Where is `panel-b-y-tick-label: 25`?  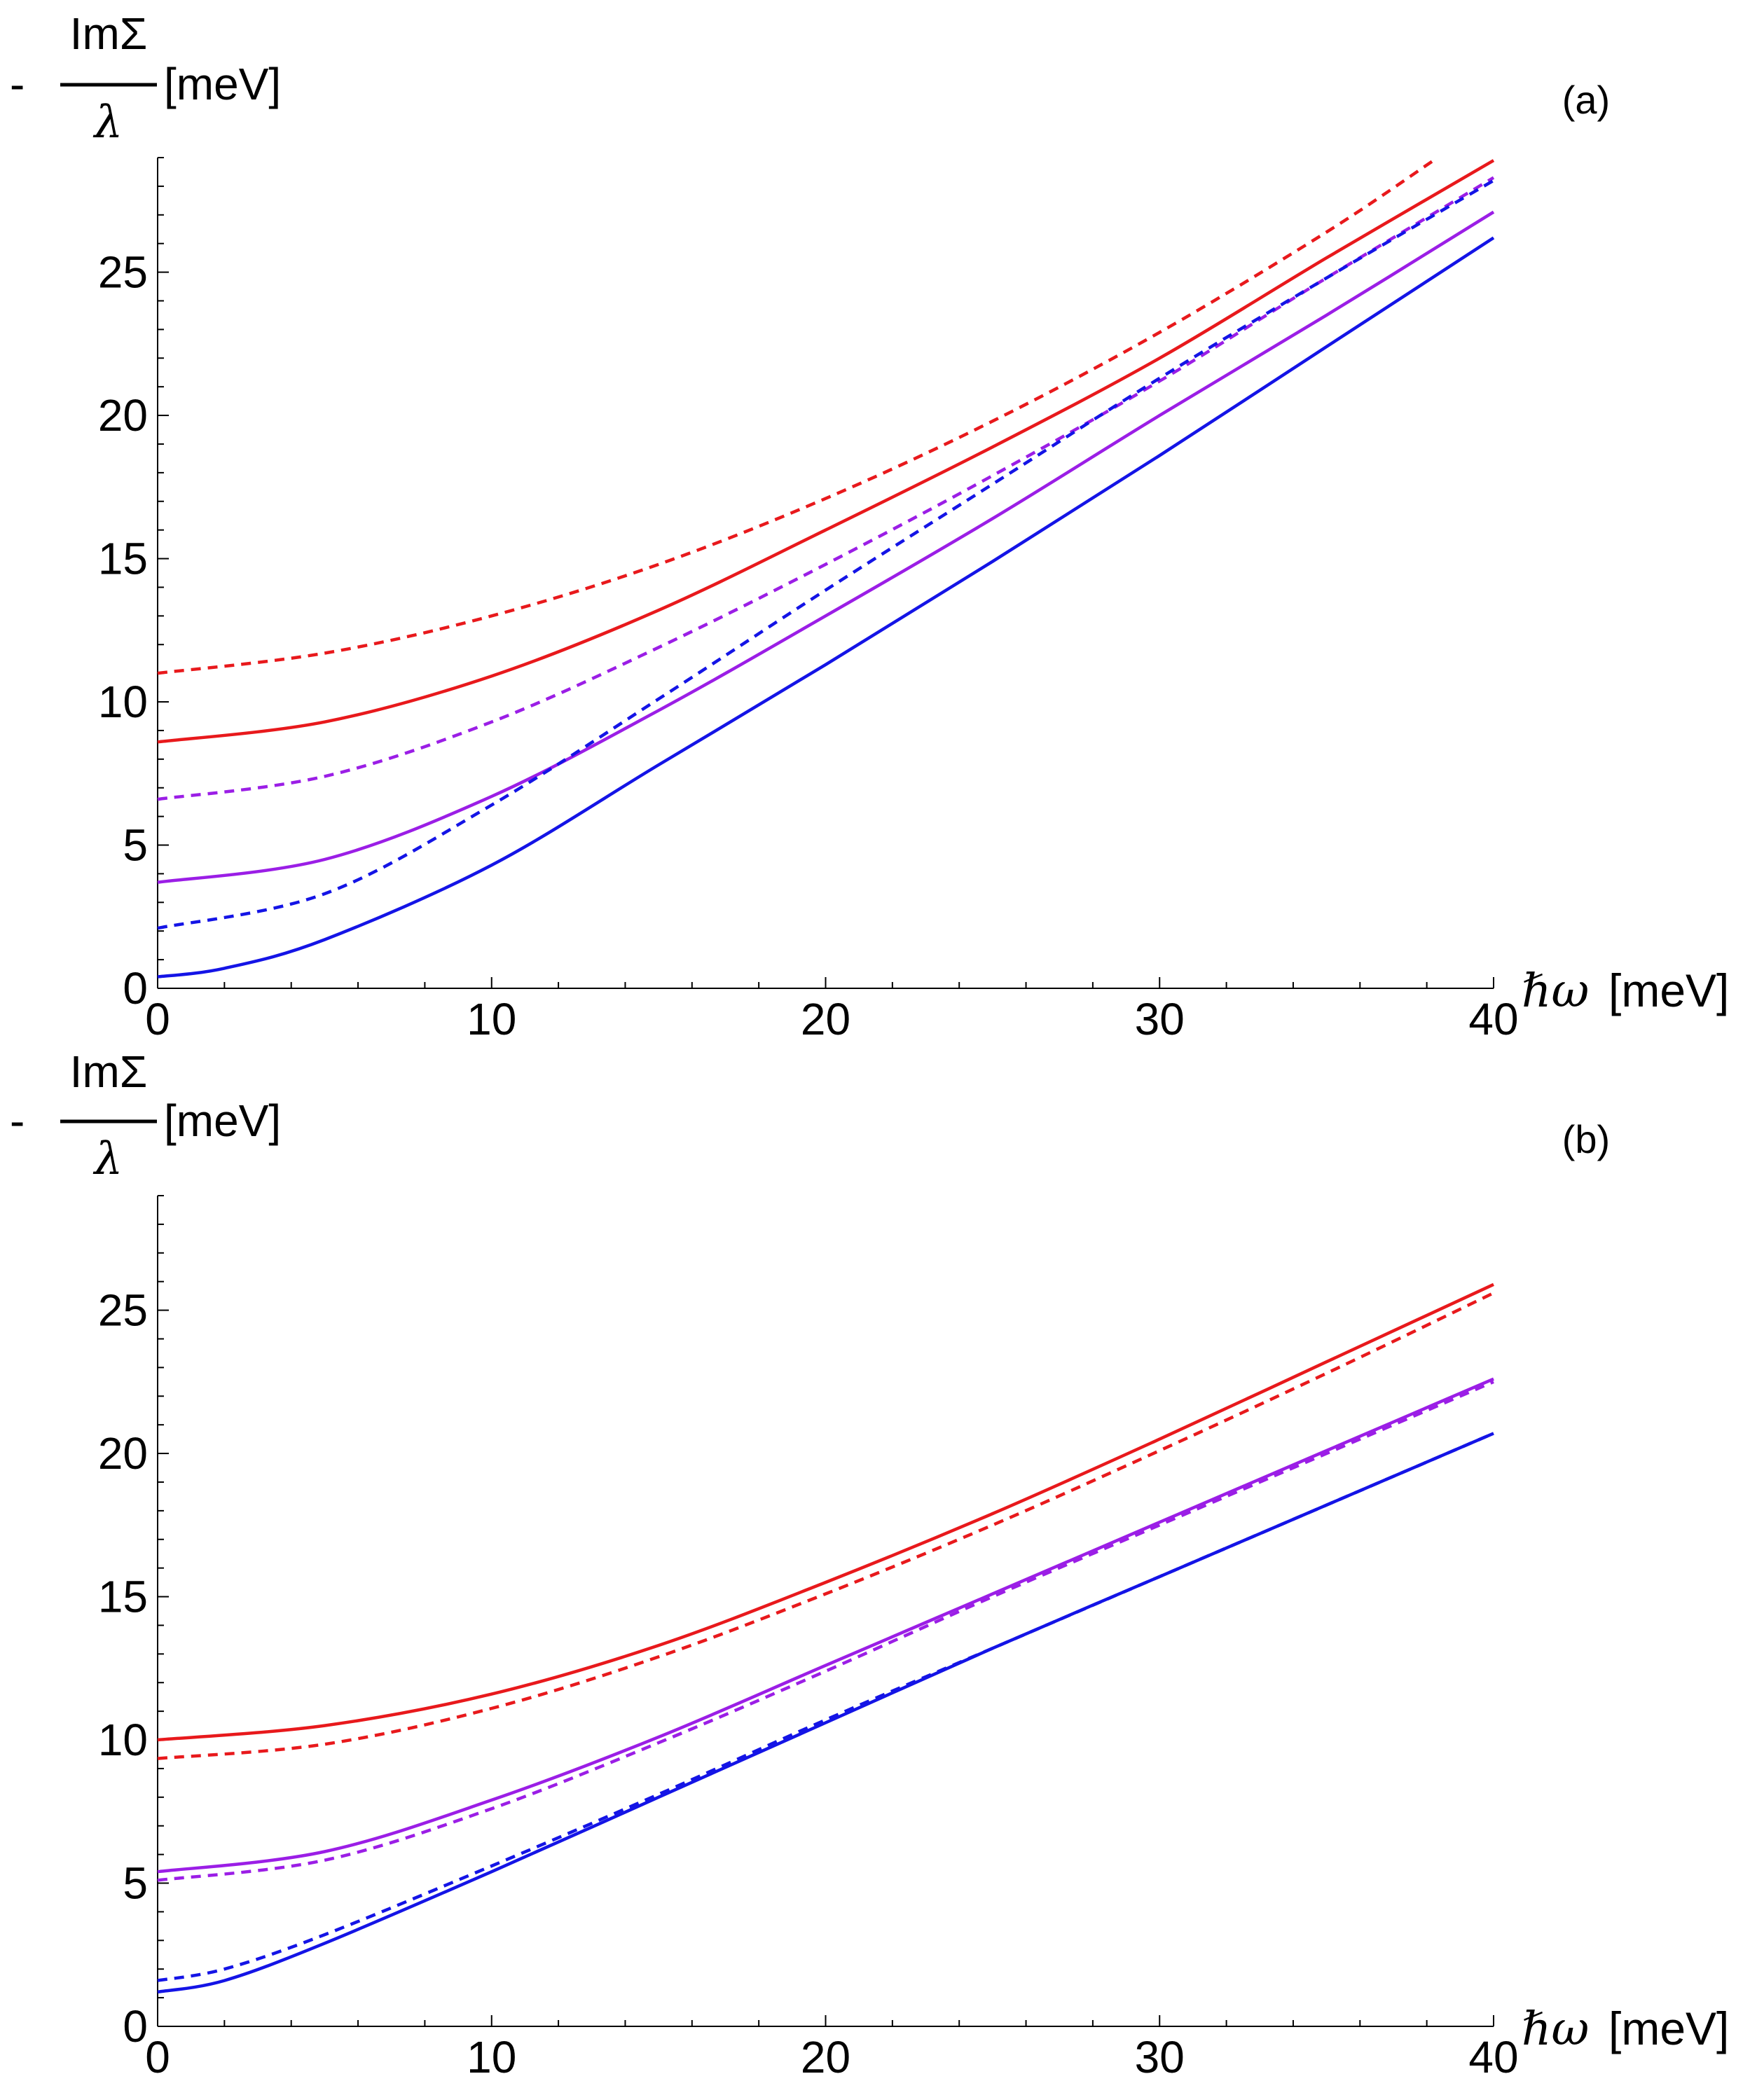 panel-b-y-tick-label: 25 is located at coordinates (123, 1310).